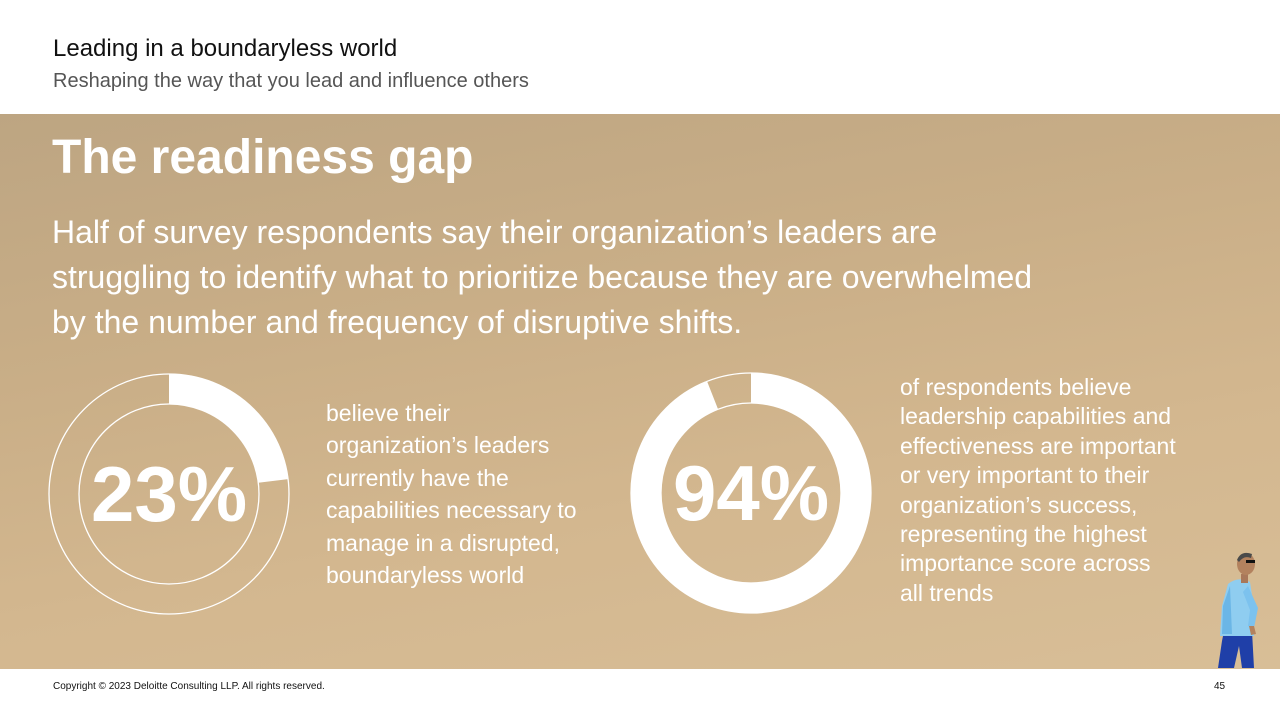 This screenshot has height=720, width=1280. What do you see at coordinates (1023, 534) in the screenshot?
I see `stat-line: representing the highest` at bounding box center [1023, 534].